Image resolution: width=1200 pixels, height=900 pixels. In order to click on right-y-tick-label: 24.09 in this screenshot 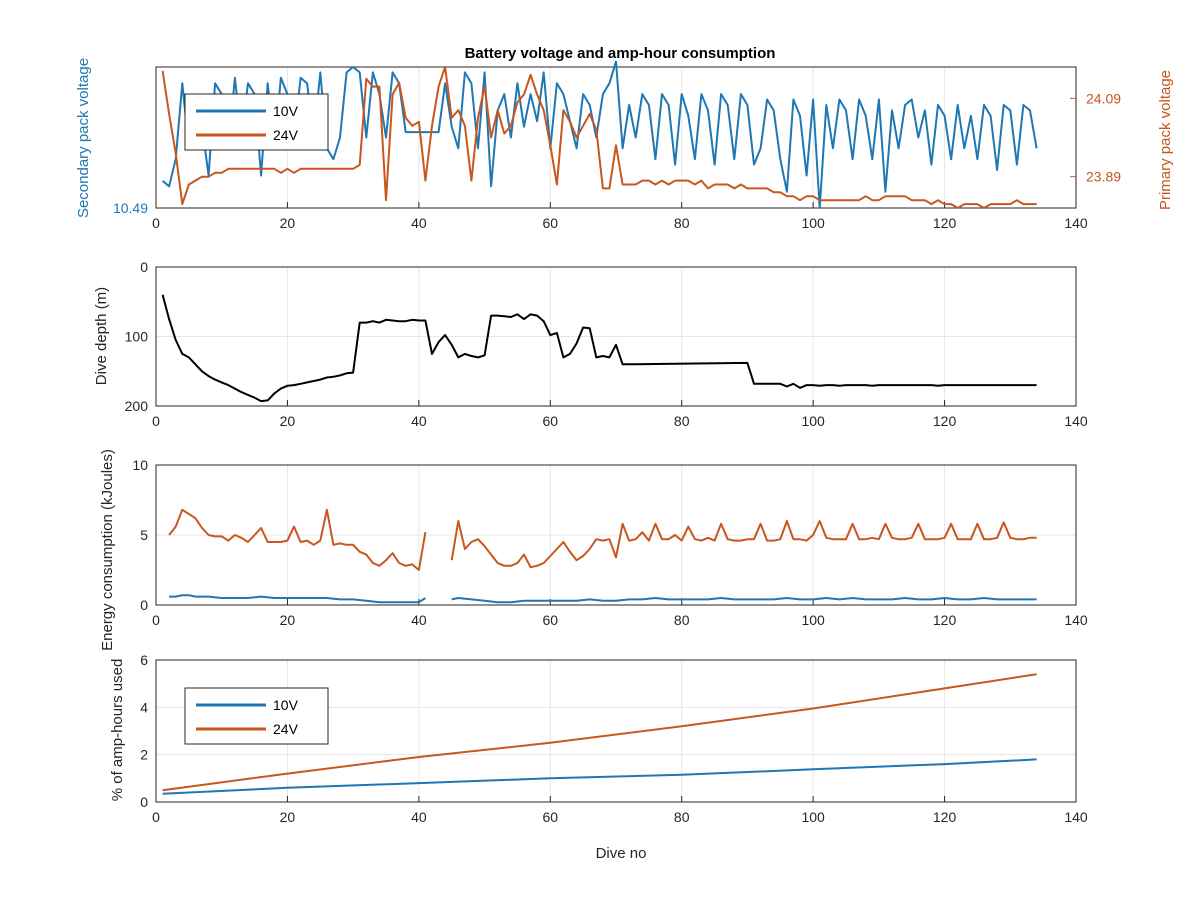, I will do `click(1103, 98)`.